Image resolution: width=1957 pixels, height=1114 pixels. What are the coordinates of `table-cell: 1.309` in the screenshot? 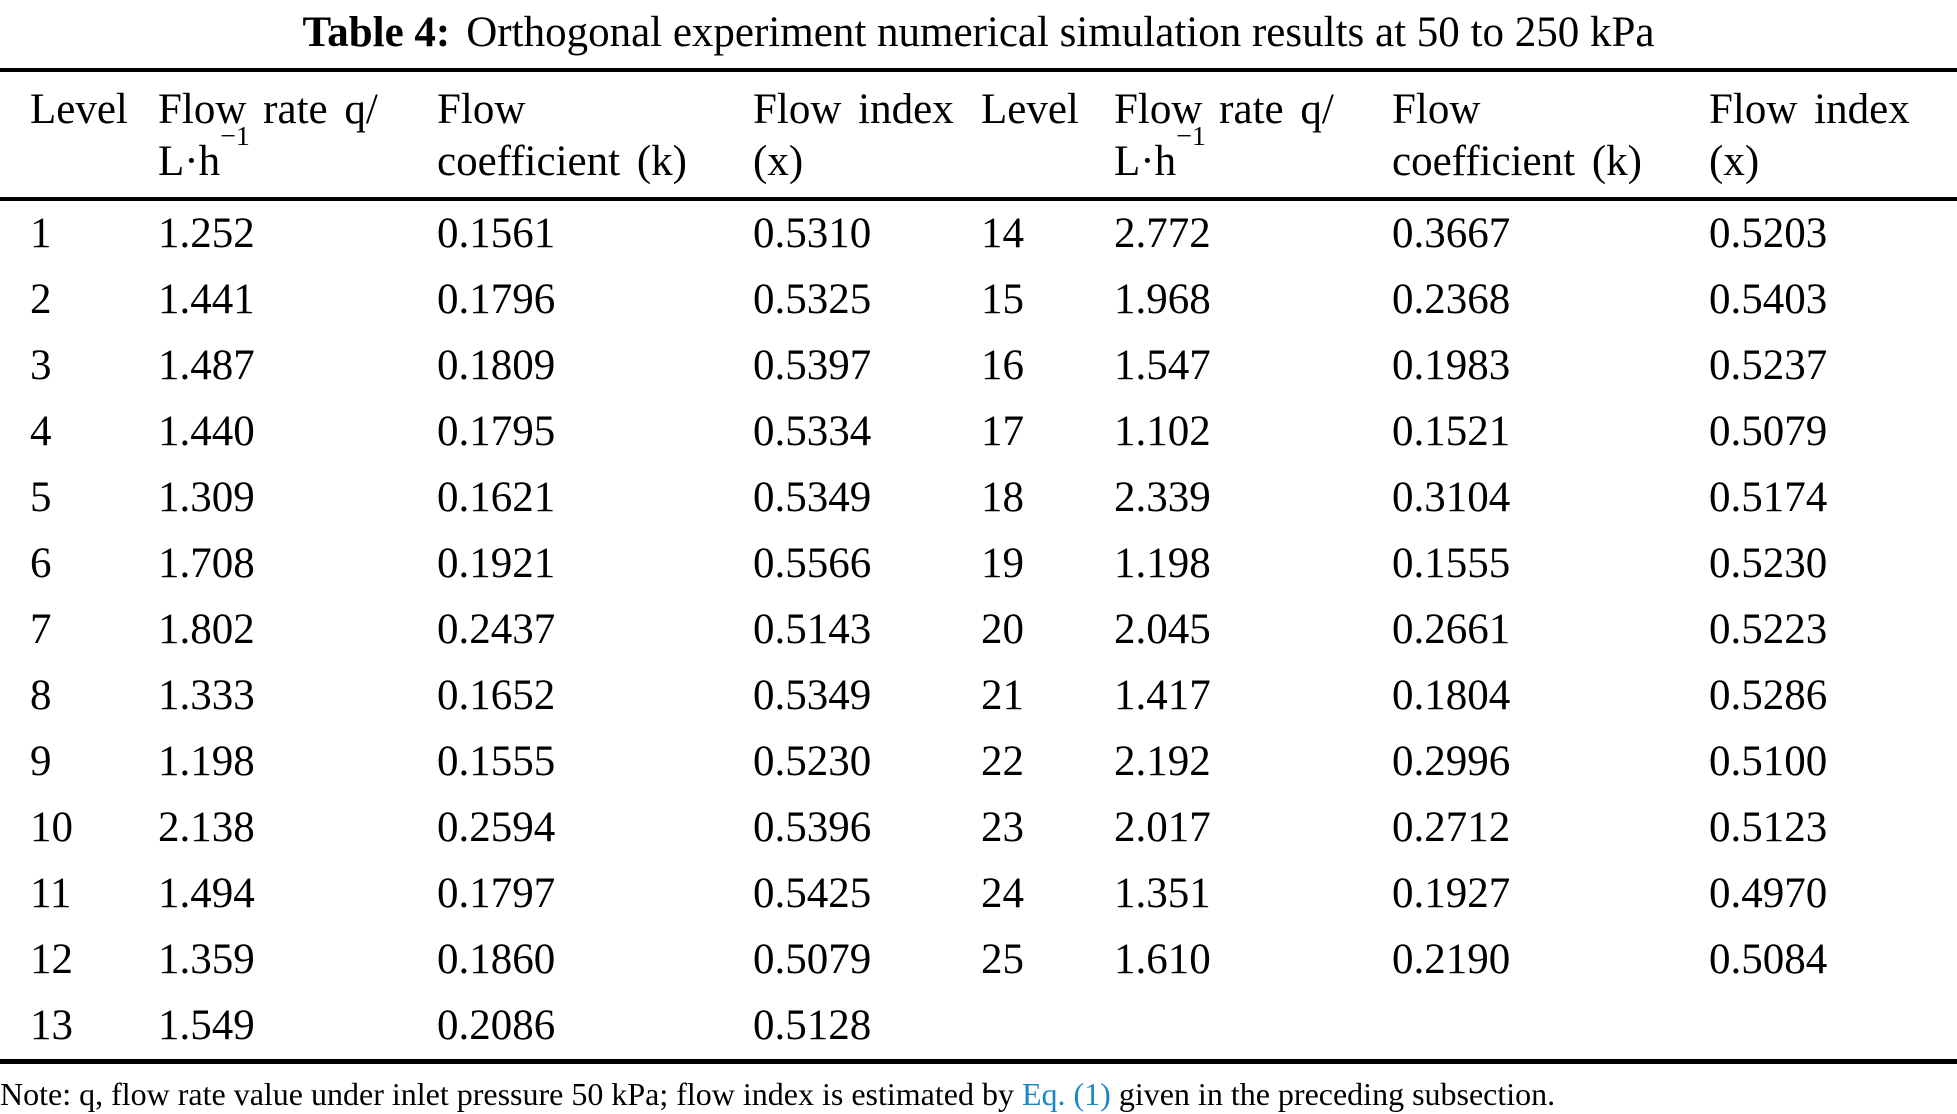 It's located at (206, 498).